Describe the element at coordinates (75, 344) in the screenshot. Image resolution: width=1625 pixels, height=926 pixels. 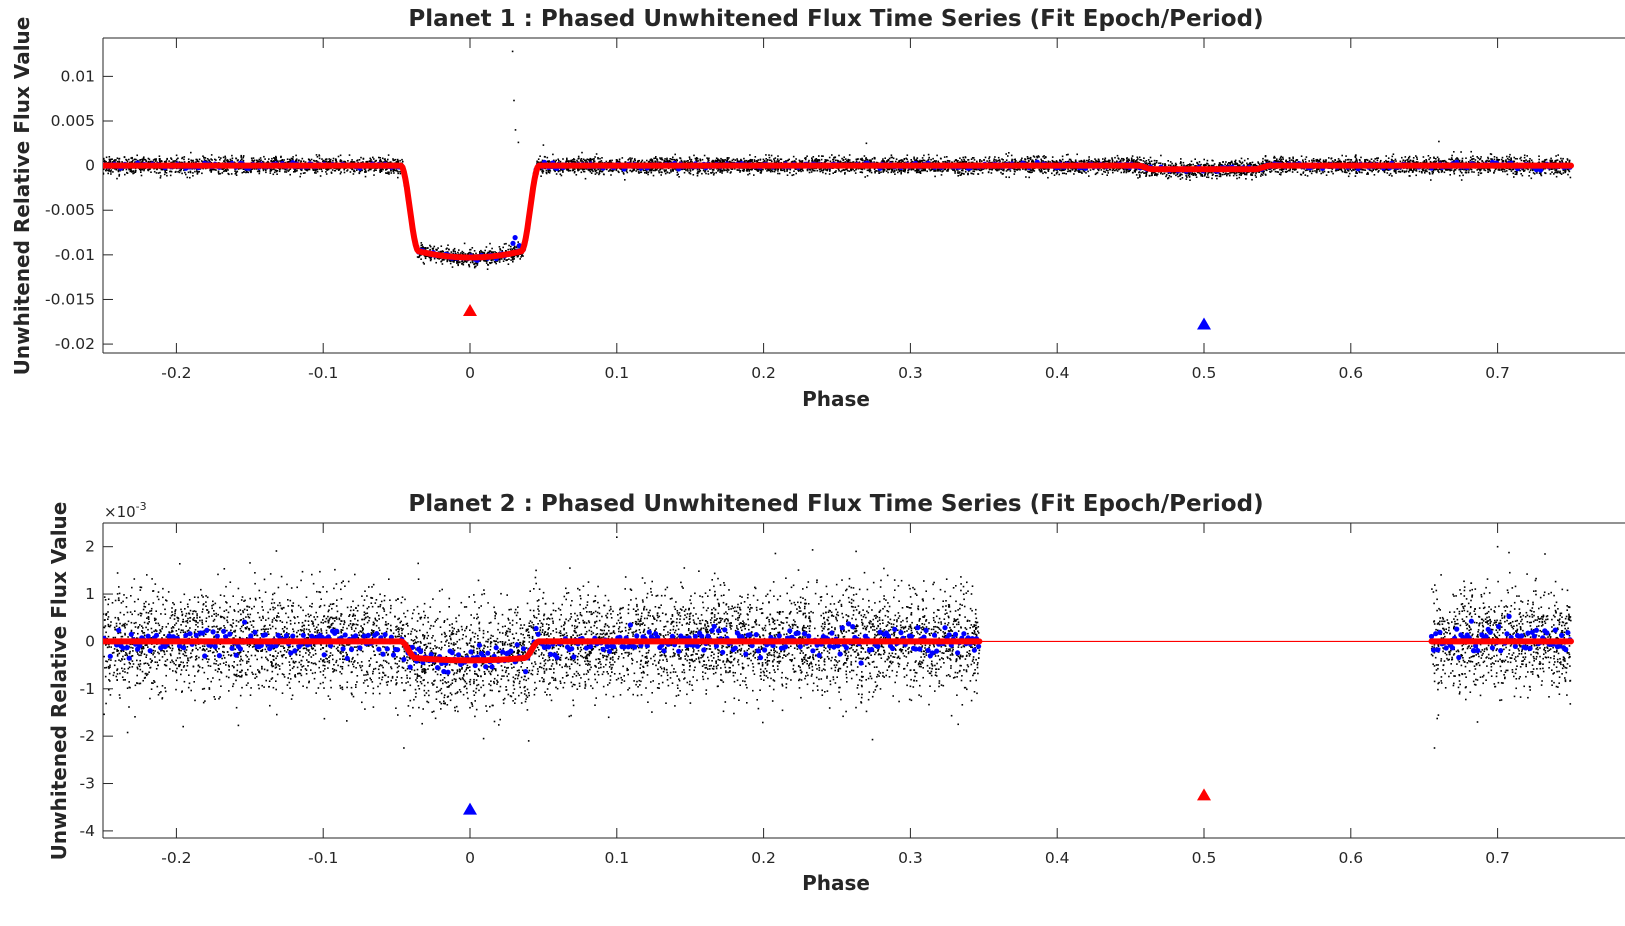
I see `y-tick-label: -0.02` at that location.